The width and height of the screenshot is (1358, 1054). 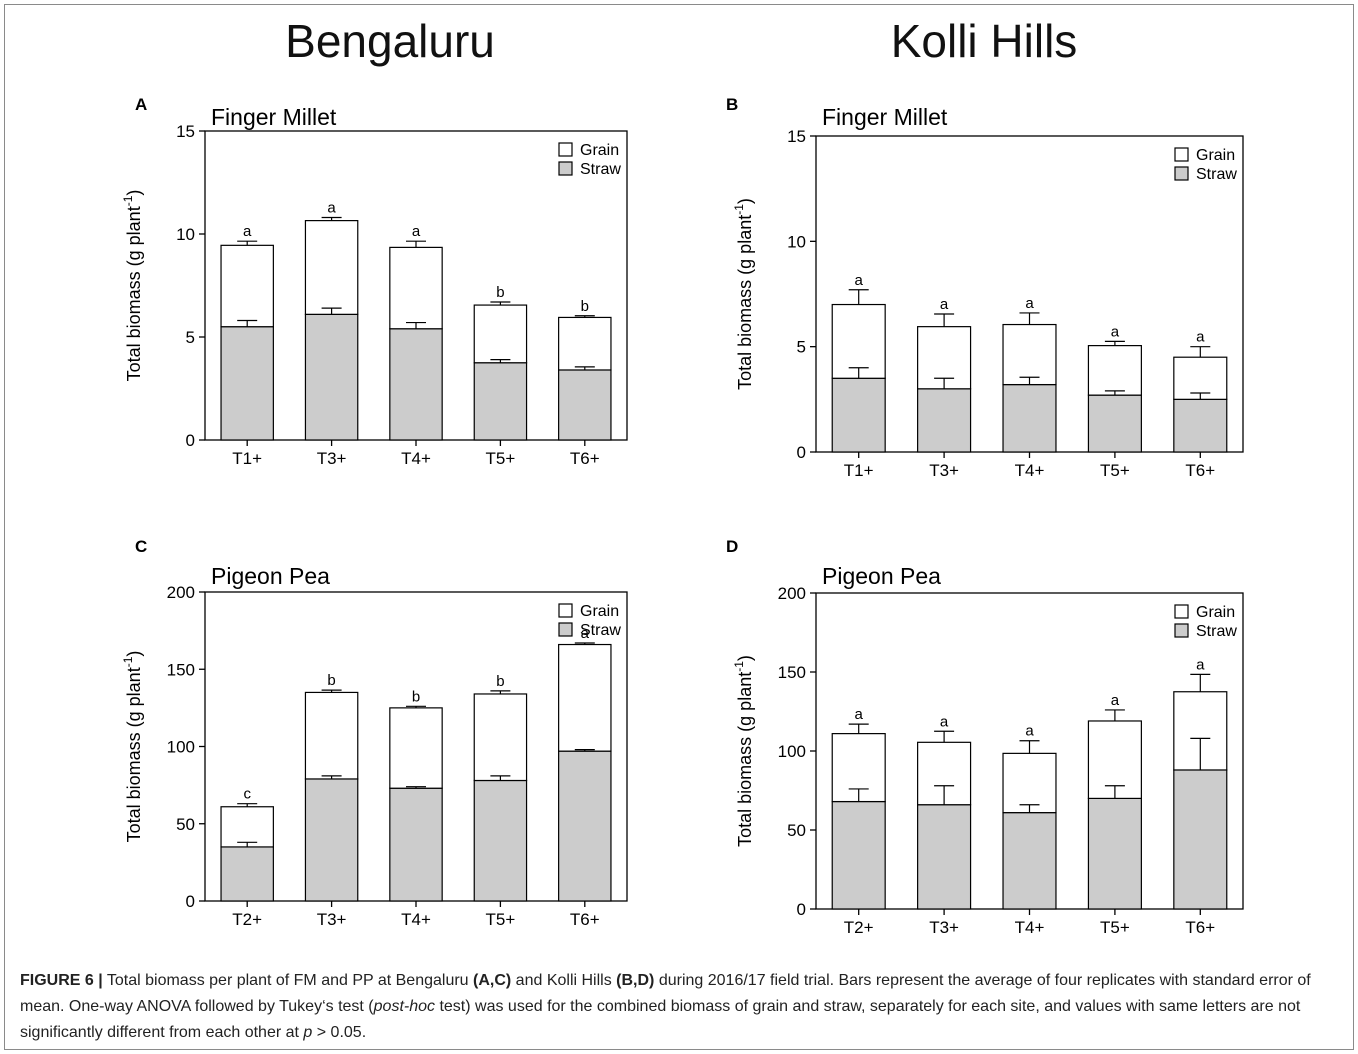 I want to click on x-tick-label-b-2: T4+, so click(x=1030, y=470).